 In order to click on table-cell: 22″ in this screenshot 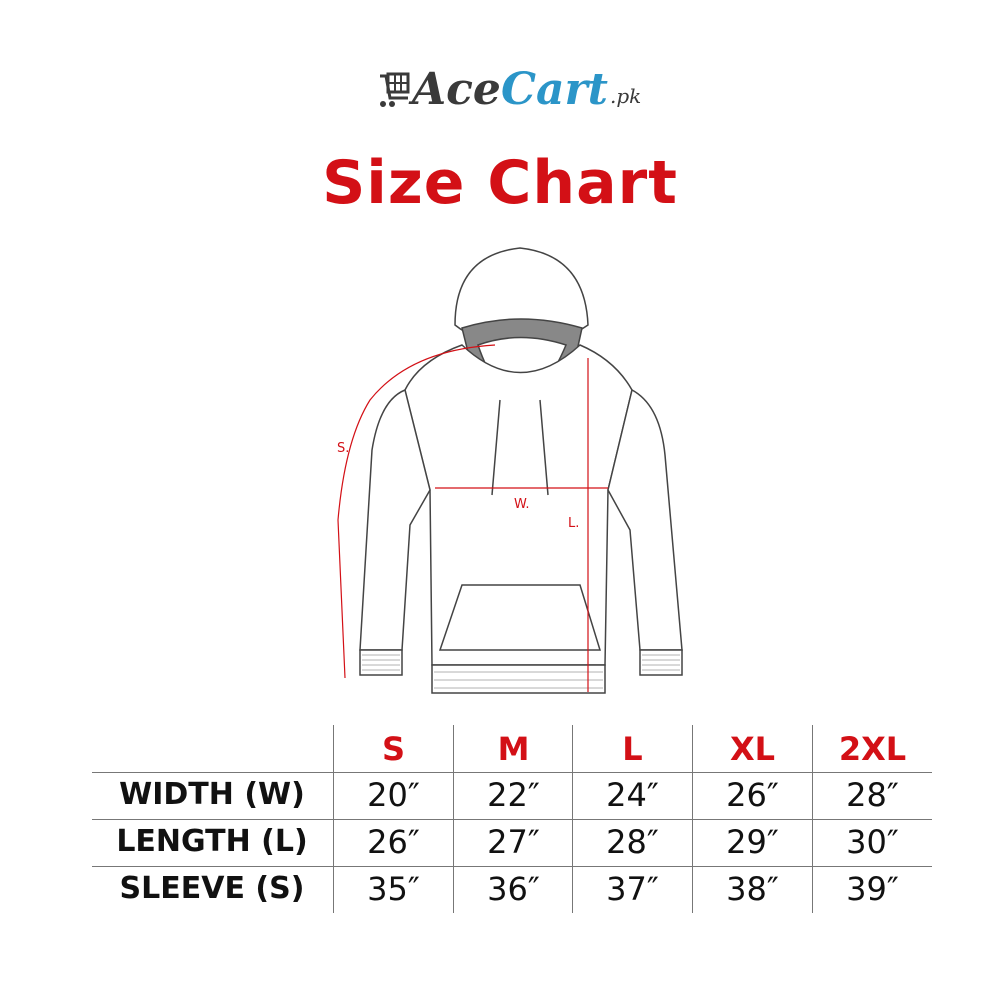, I will do `click(513, 795)`.